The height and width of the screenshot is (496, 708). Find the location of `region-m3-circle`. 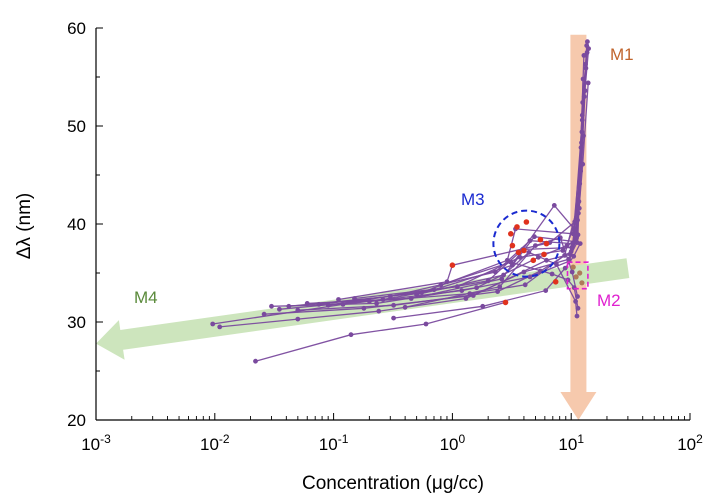

region-m3-circle is located at coordinates (526, 243).